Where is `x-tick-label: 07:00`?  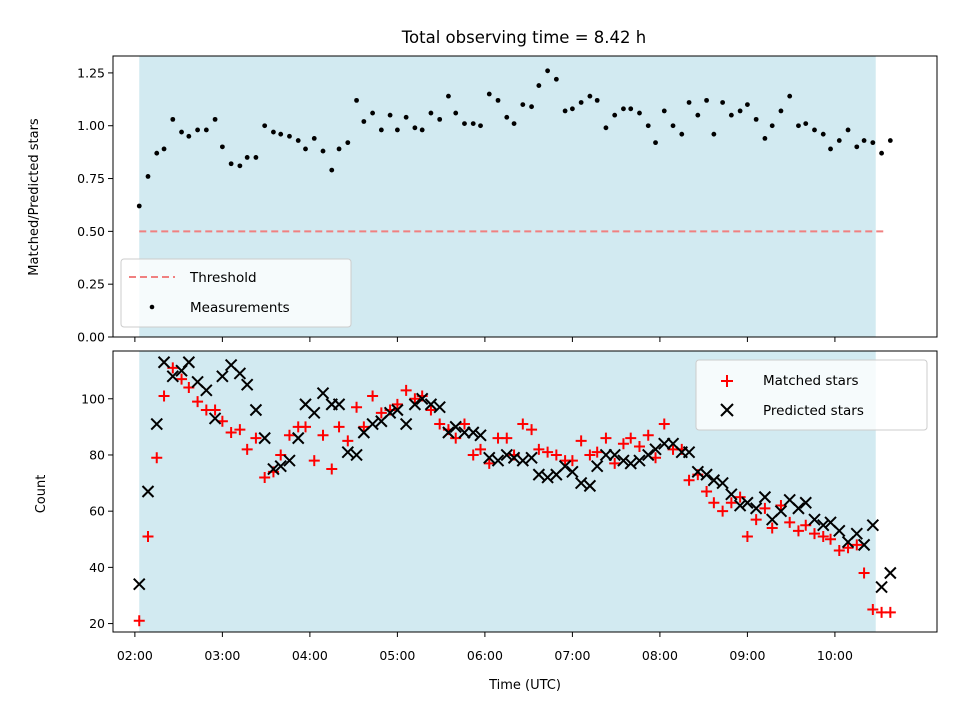
x-tick-label: 07:00 is located at coordinates (572, 655).